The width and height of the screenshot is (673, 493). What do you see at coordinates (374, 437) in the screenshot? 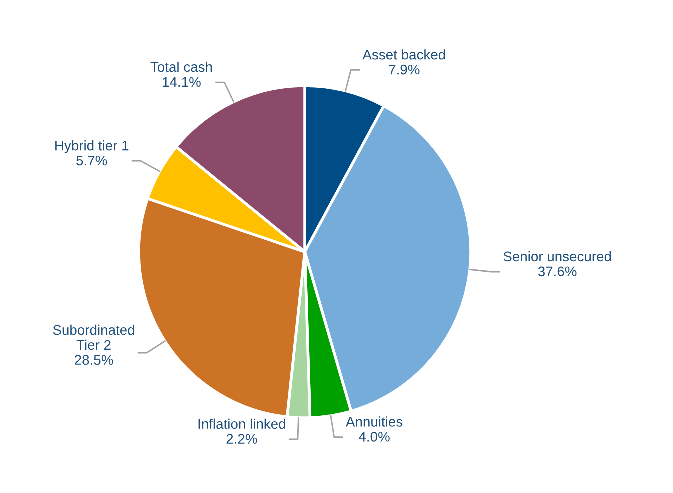
I see `data-label: 4.0%` at bounding box center [374, 437].